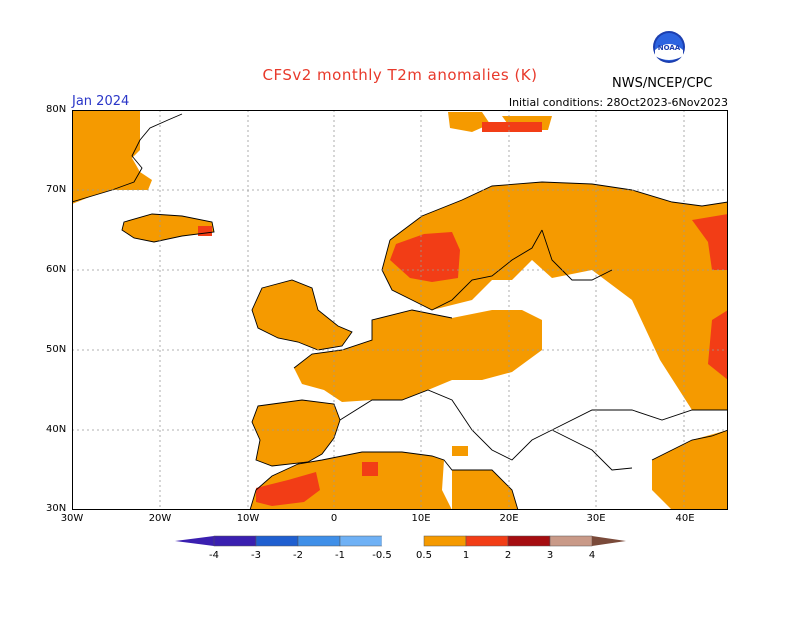 This screenshot has width=800, height=618. What do you see at coordinates (160, 518) in the screenshot?
I see `lon-label-20w: 20W` at bounding box center [160, 518].